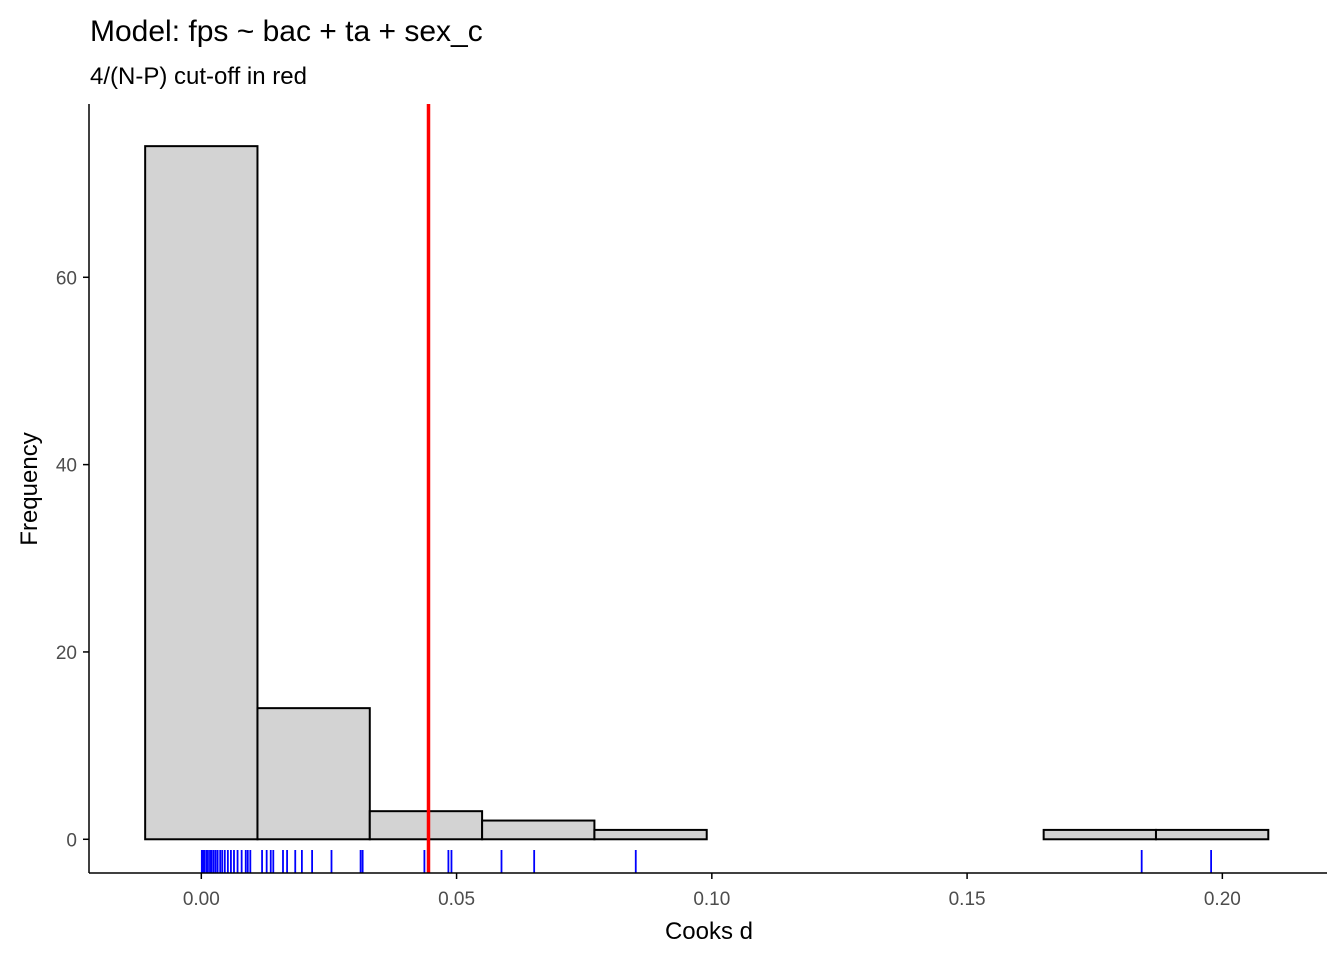 This screenshot has height=960, width=1344. What do you see at coordinates (456, 899) in the screenshot?
I see `x-tick-label-1: 0.05` at bounding box center [456, 899].